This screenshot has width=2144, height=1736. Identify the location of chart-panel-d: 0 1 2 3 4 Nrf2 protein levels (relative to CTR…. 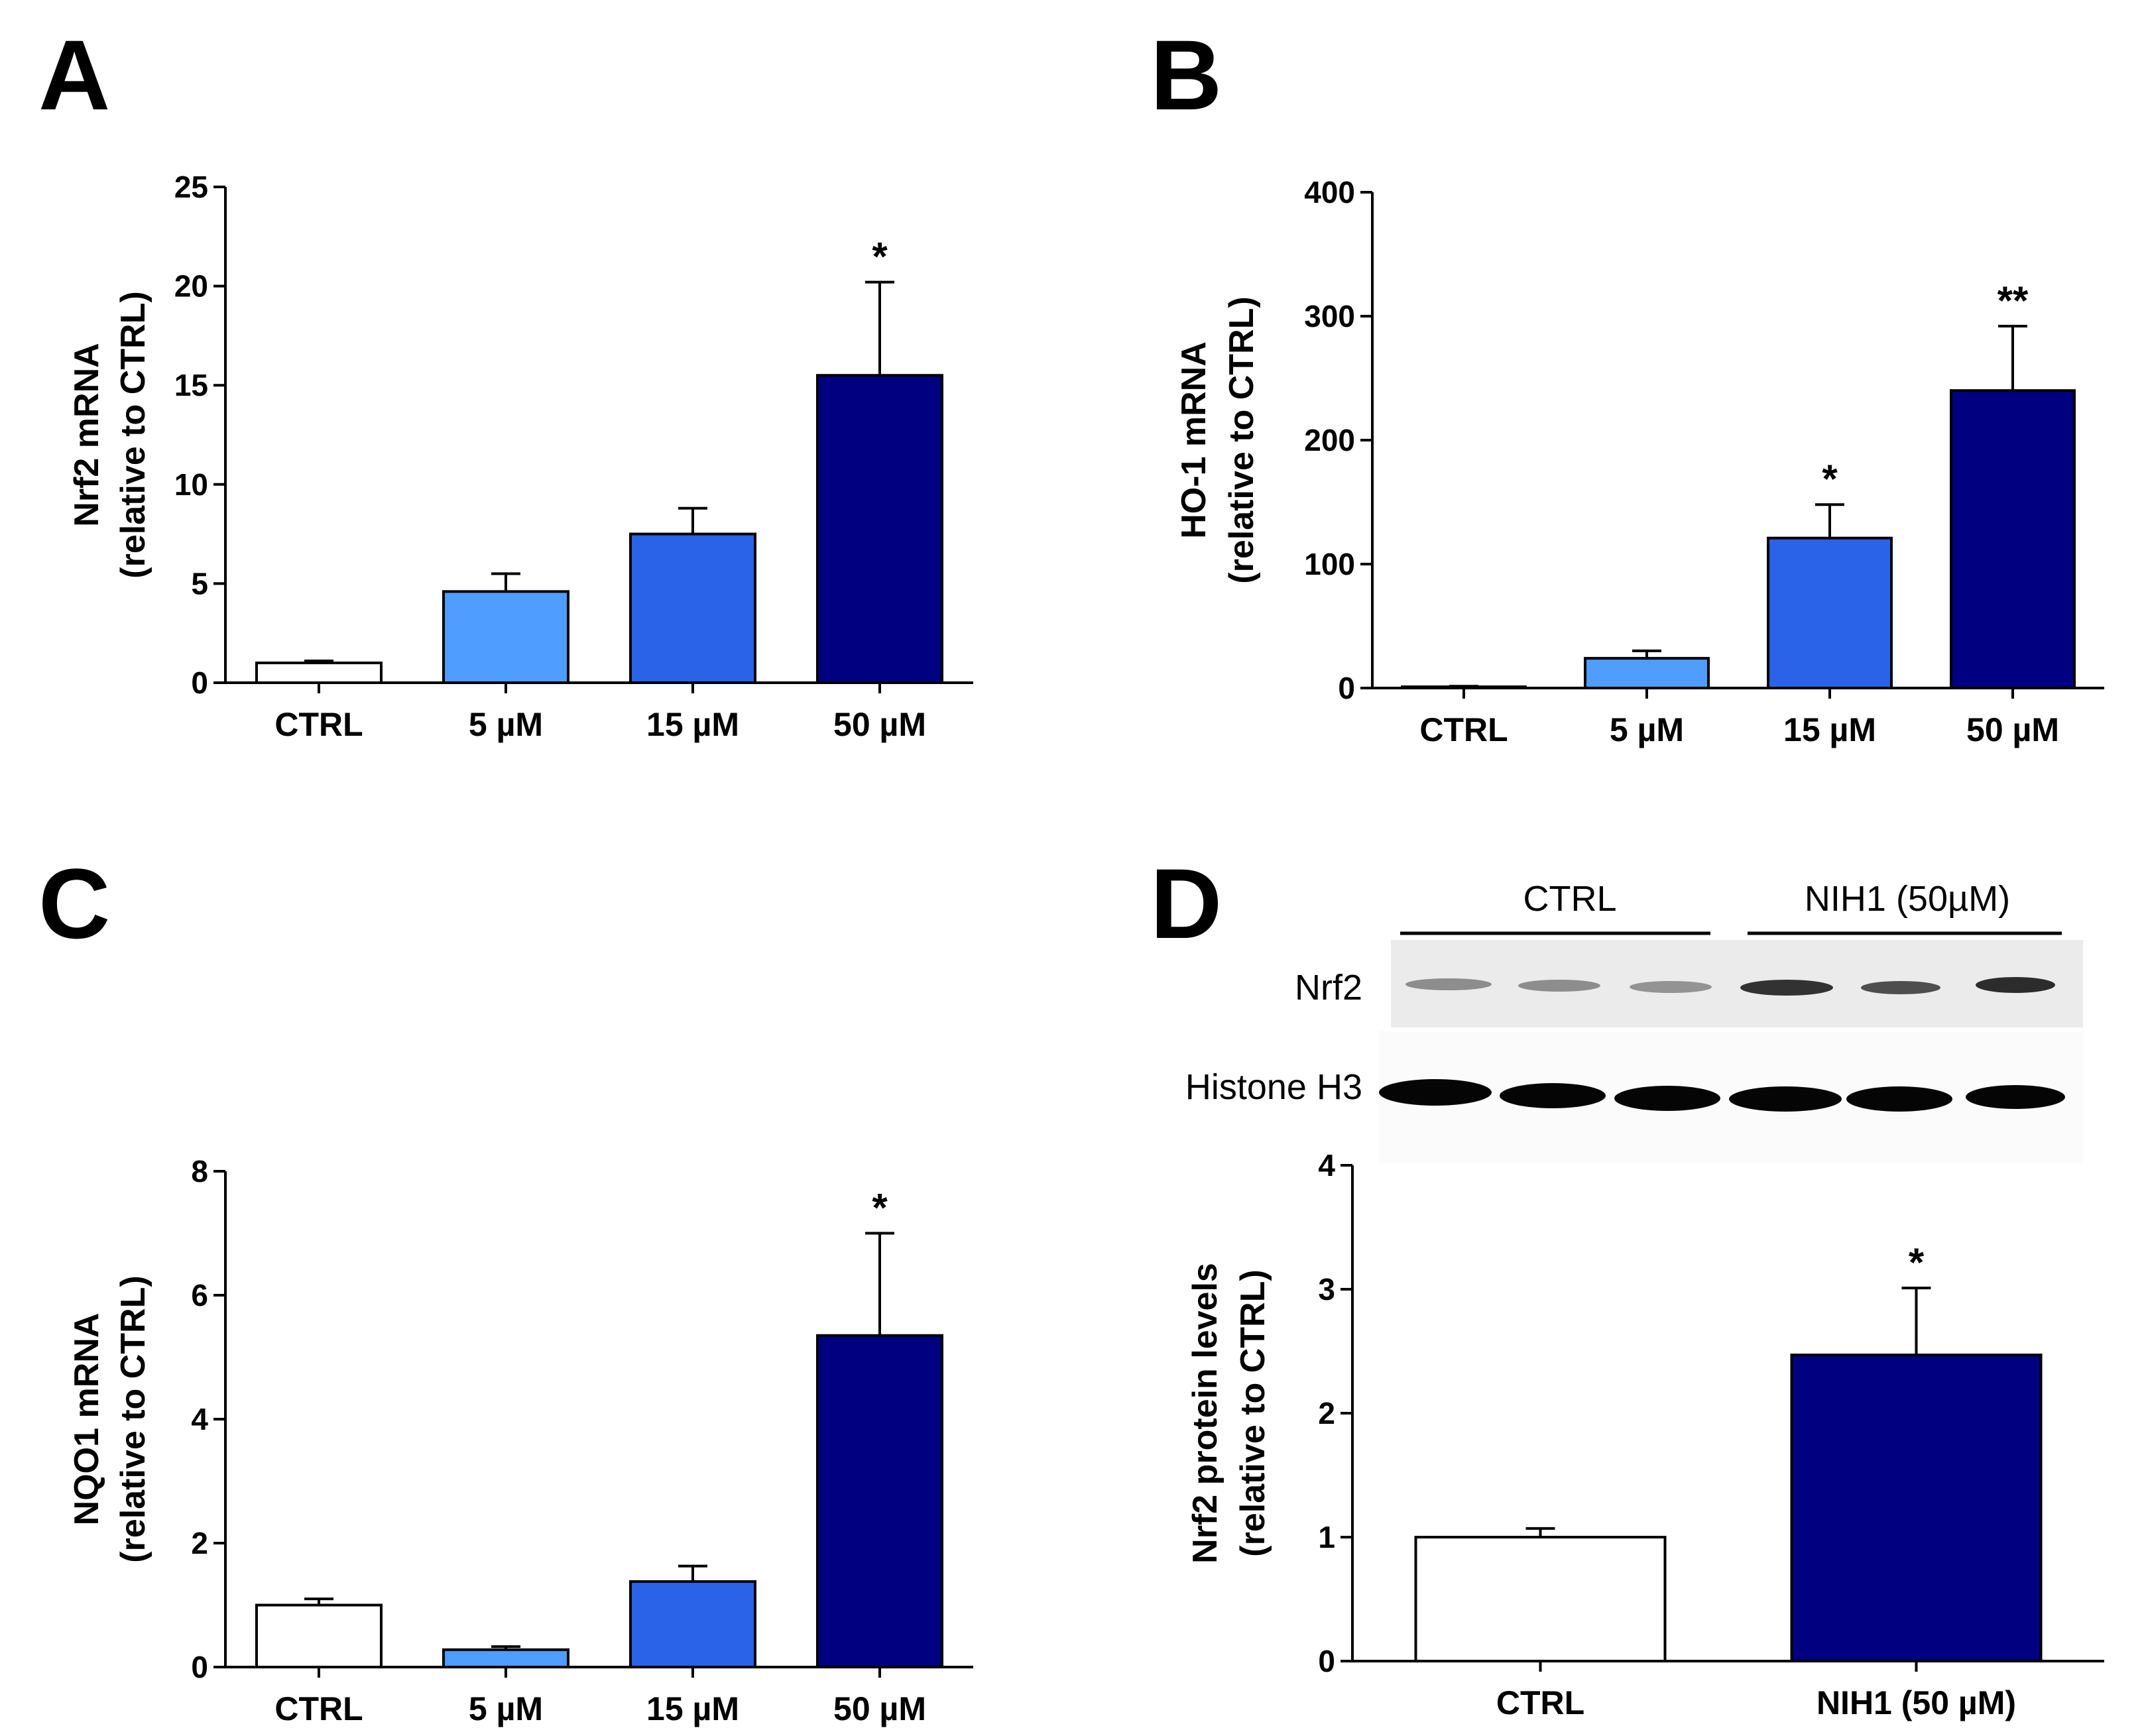
(1645, 1435).